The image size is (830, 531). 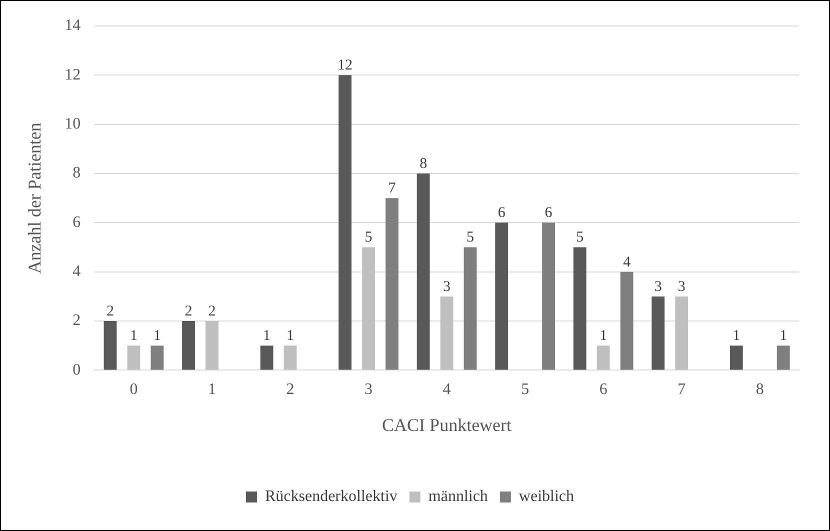 I want to click on y-tick-label: 6, so click(x=76, y=222).